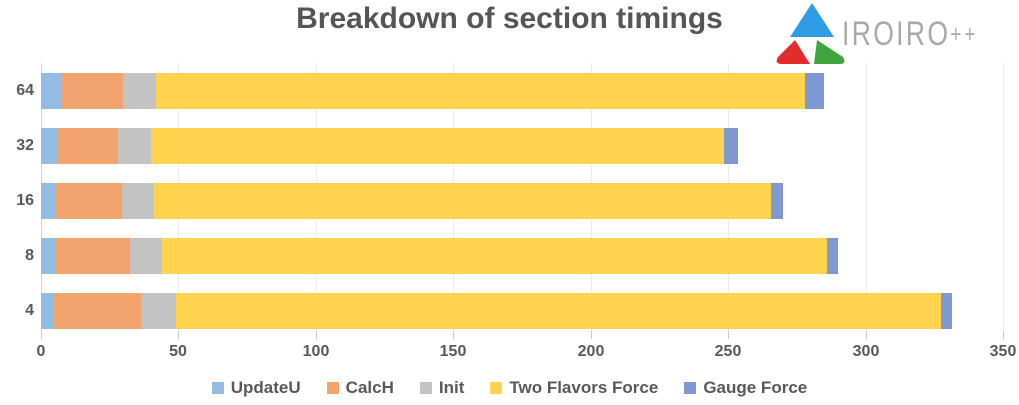  What do you see at coordinates (265, 387) in the screenshot?
I see `legend-label: UpdateU` at bounding box center [265, 387].